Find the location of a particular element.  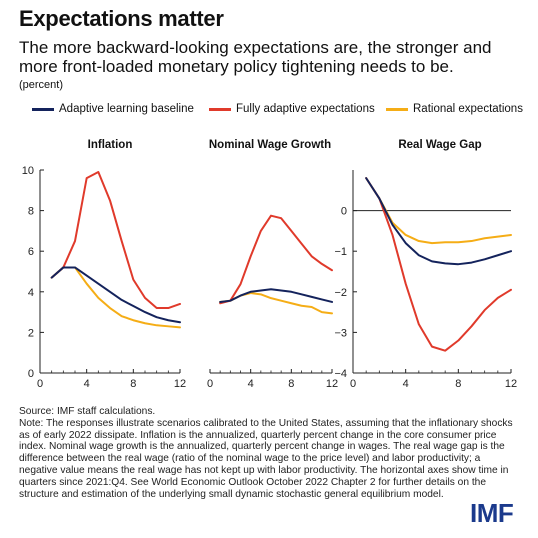

y-tick-label: 6 is located at coordinates (31, 252).